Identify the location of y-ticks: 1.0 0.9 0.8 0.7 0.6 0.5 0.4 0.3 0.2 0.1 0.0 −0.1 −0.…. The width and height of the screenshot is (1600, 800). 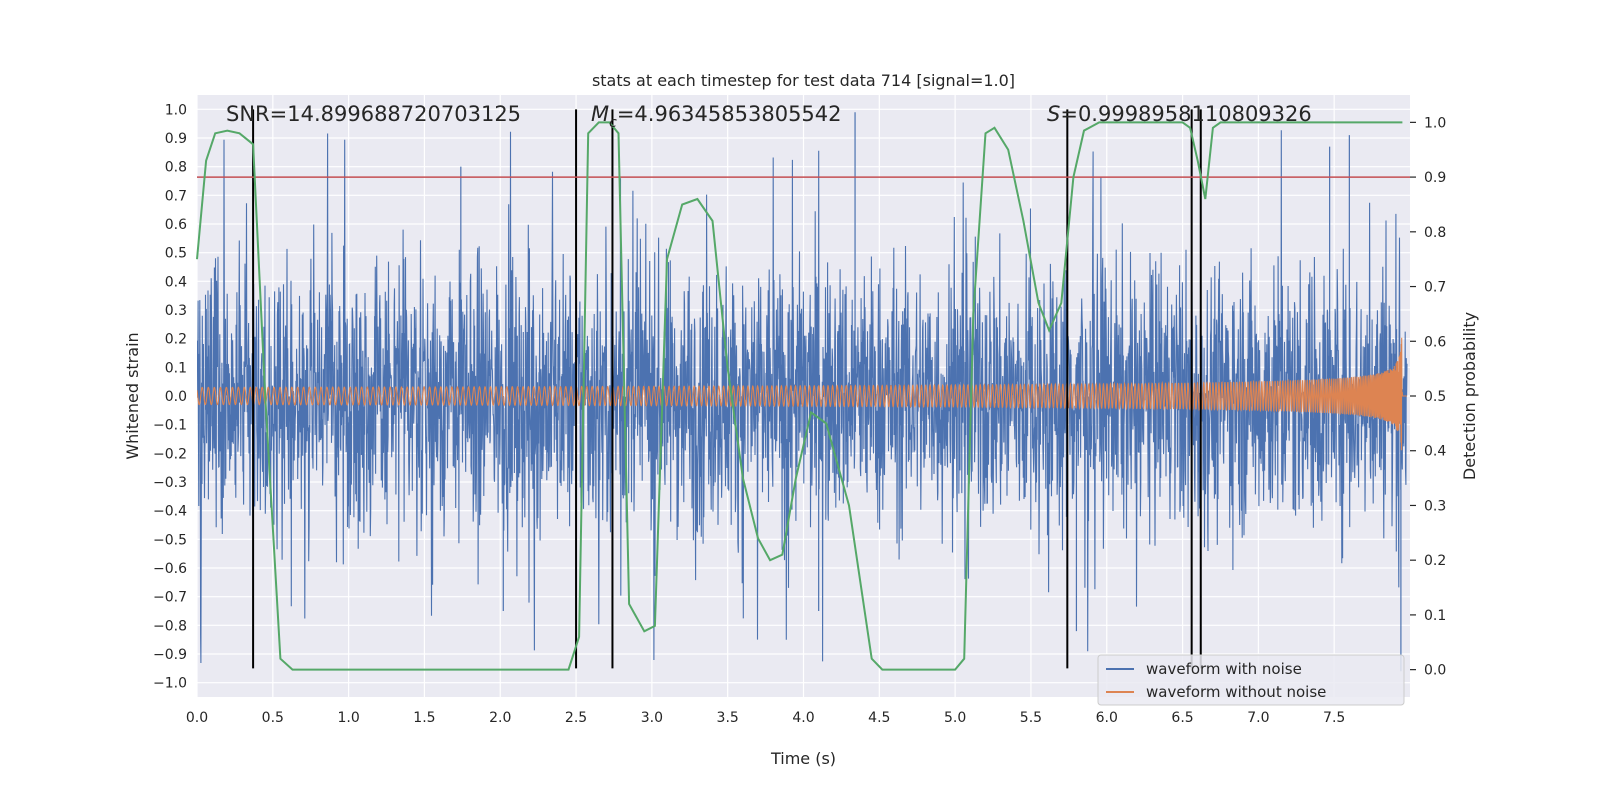
(170, 396).